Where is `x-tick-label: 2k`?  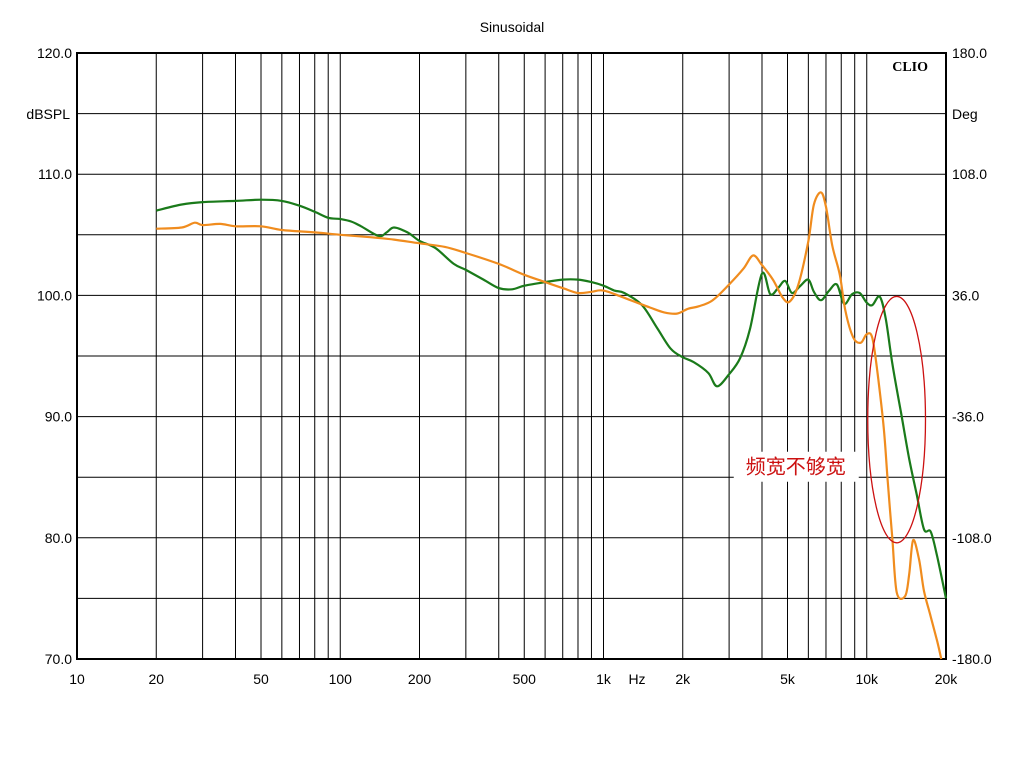
x-tick-label: 2k is located at coordinates (683, 679).